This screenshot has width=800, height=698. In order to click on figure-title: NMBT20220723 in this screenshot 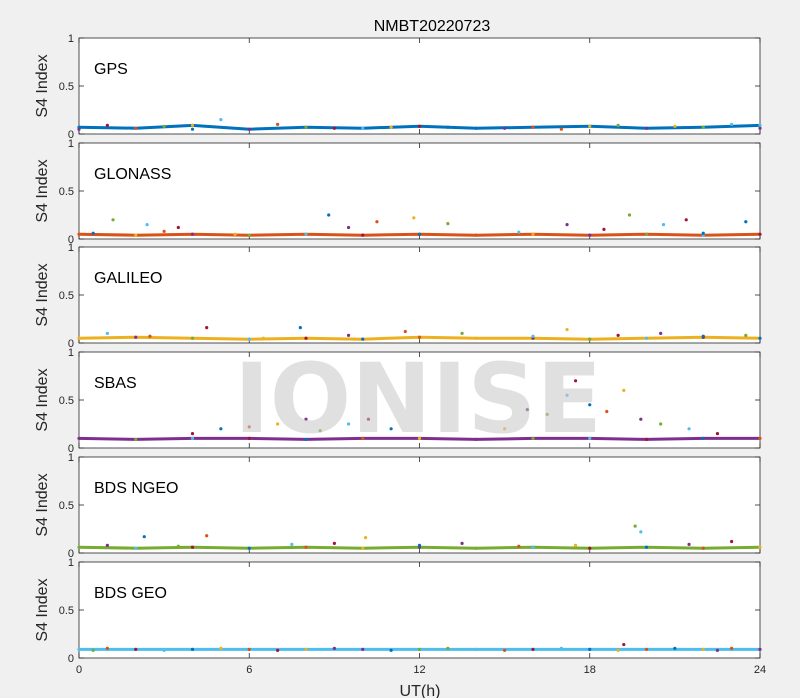, I will do `click(432, 26)`.